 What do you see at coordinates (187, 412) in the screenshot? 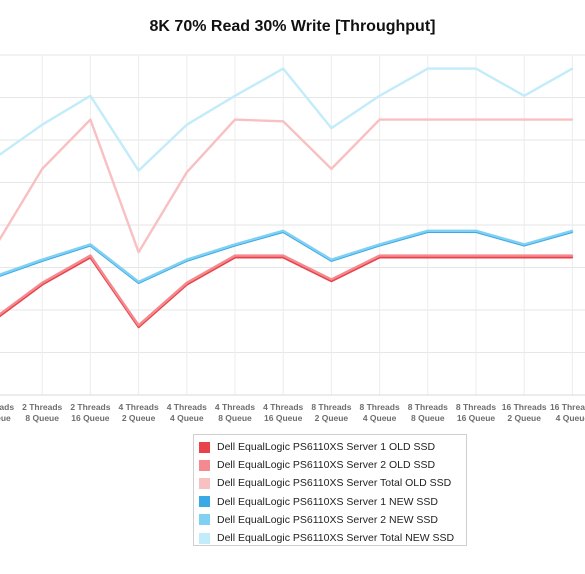
I see `x-tick-label: 4 Threads 4 Queue` at bounding box center [187, 412].